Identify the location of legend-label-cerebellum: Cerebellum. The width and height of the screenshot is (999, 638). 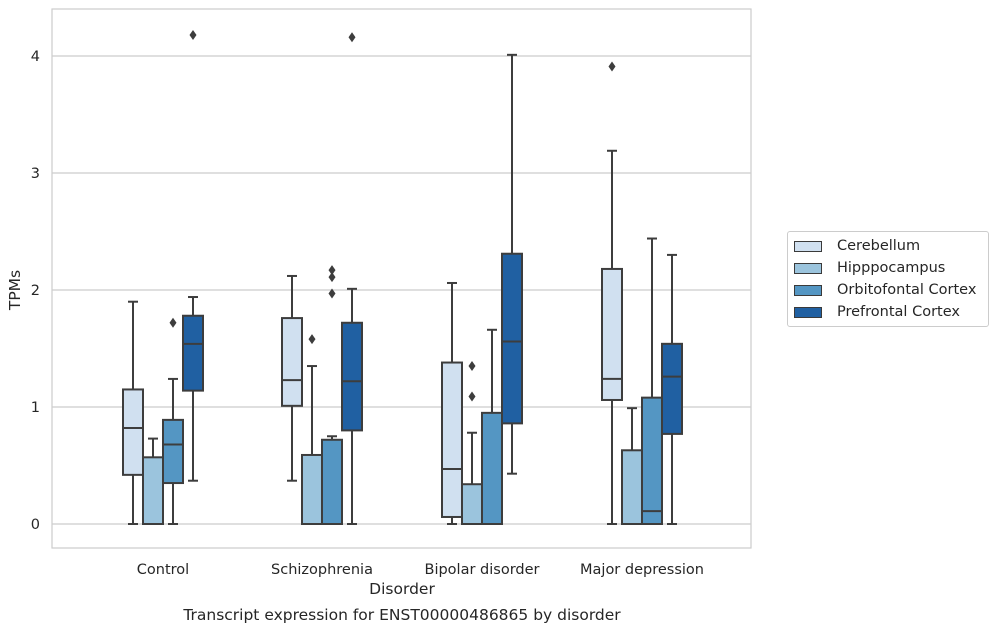
(879, 246).